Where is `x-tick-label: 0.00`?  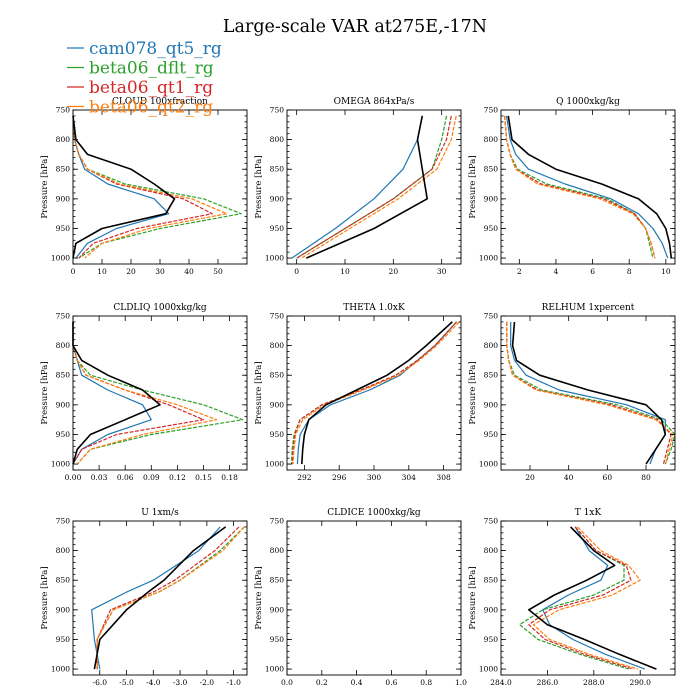 x-tick-label: 0.00 is located at coordinates (73, 477).